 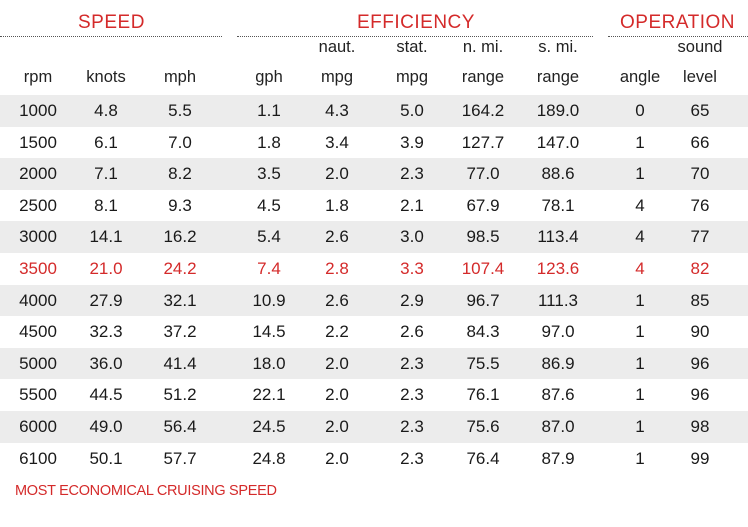 I want to click on column-header: range, so click(x=483, y=77).